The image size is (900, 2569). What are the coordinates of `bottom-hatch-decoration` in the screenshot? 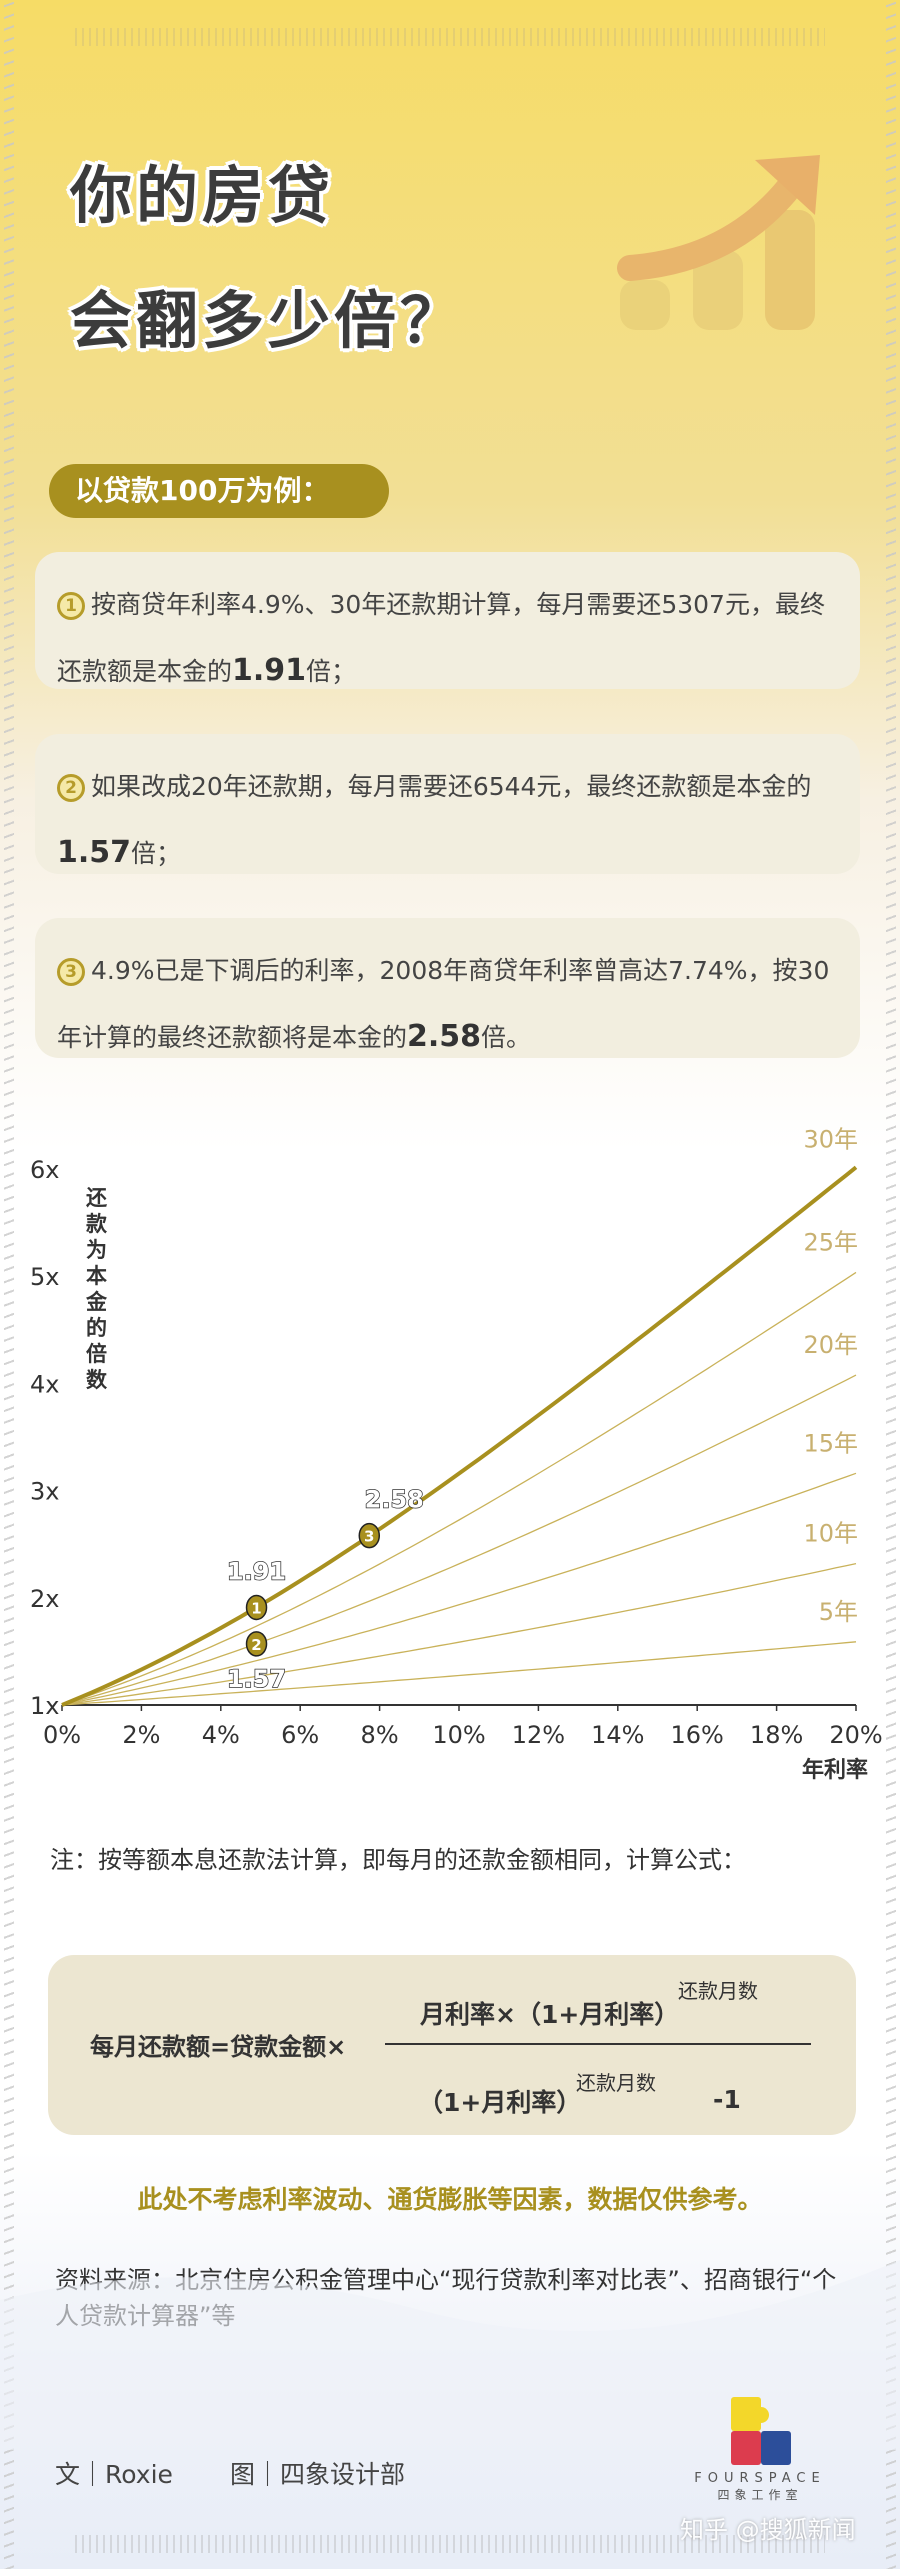 It's located at (450, 2544).